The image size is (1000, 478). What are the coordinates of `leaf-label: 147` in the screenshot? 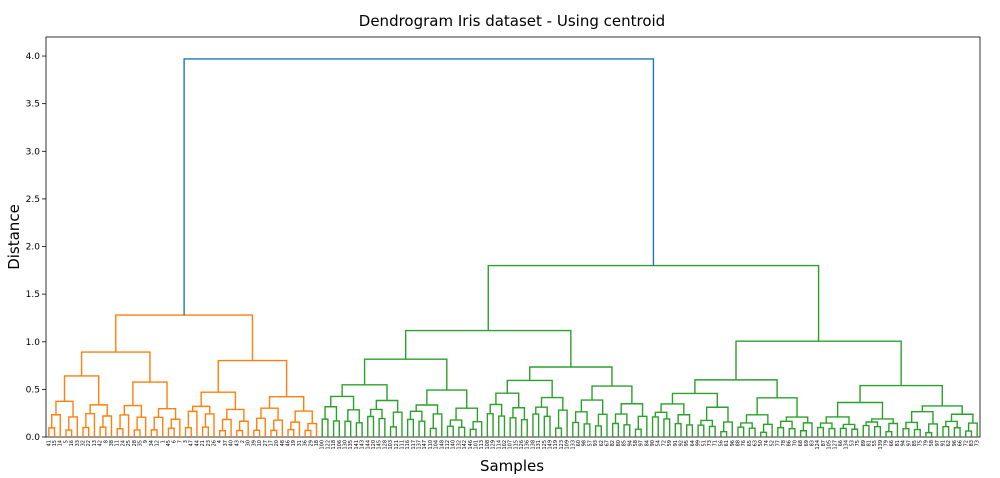 It's located at (425, 445).